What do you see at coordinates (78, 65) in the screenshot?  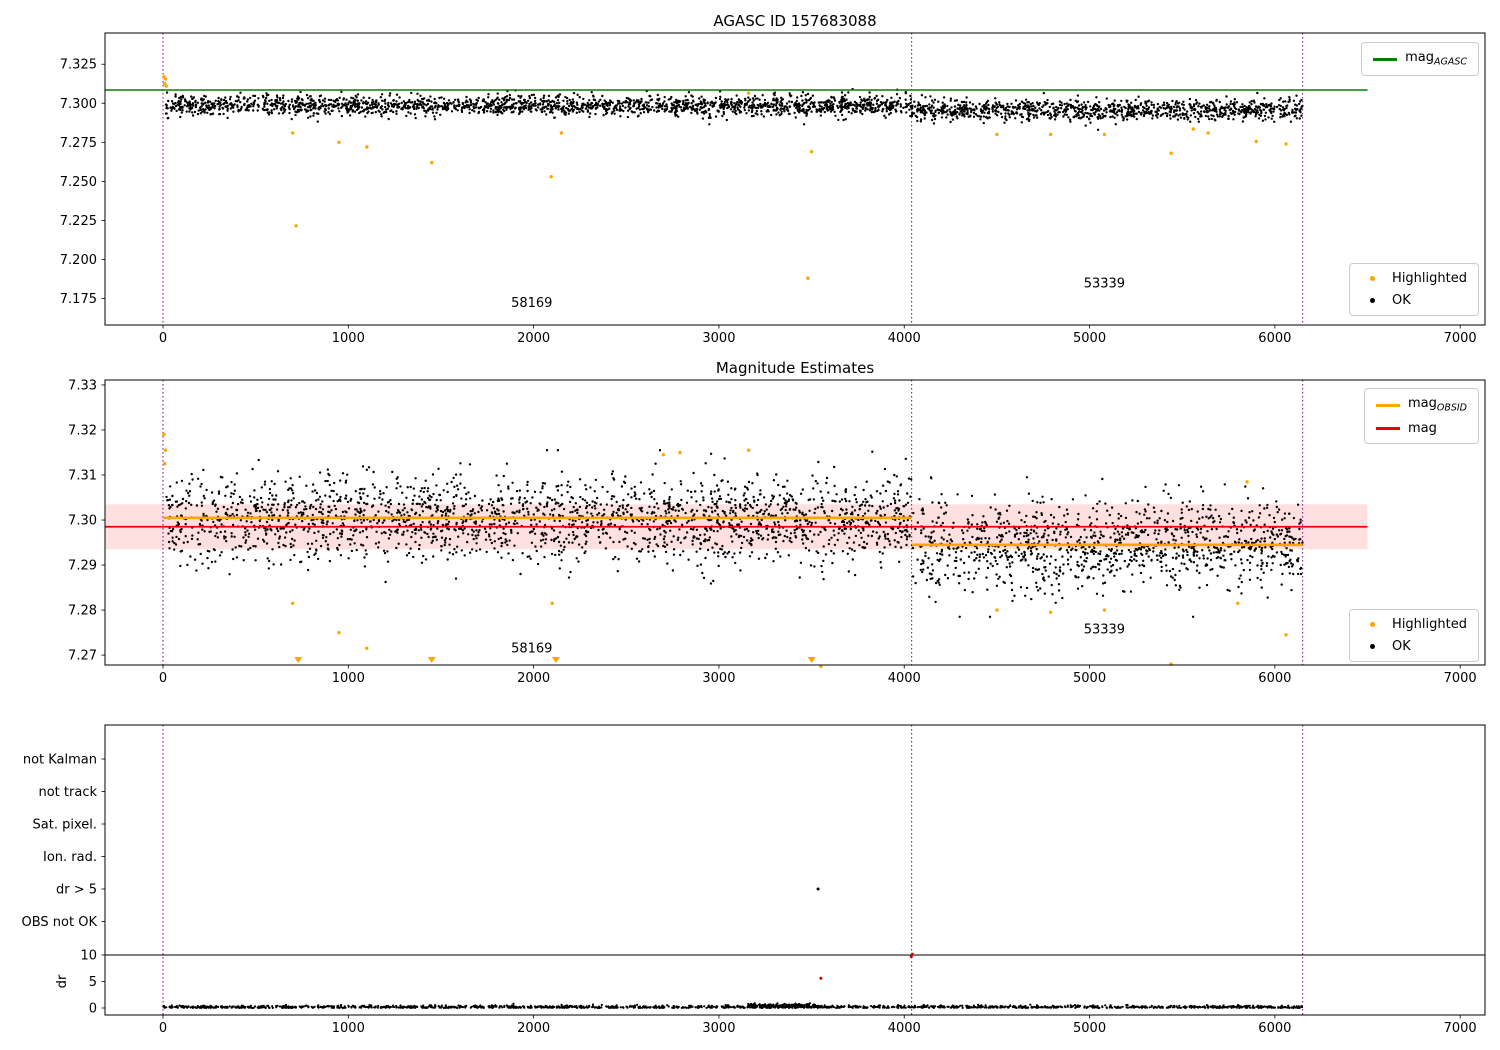 I see `y-tick-label: 7.325` at bounding box center [78, 65].